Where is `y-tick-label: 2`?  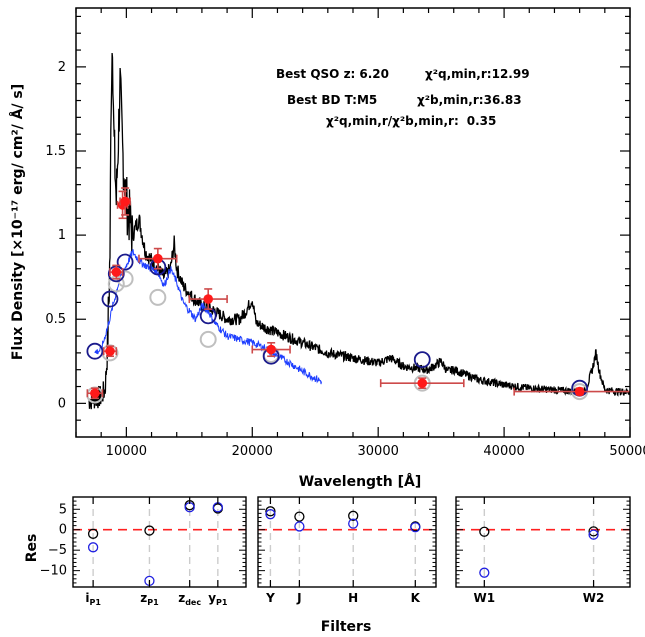
y-tick-label: 2 is located at coordinates (62, 67).